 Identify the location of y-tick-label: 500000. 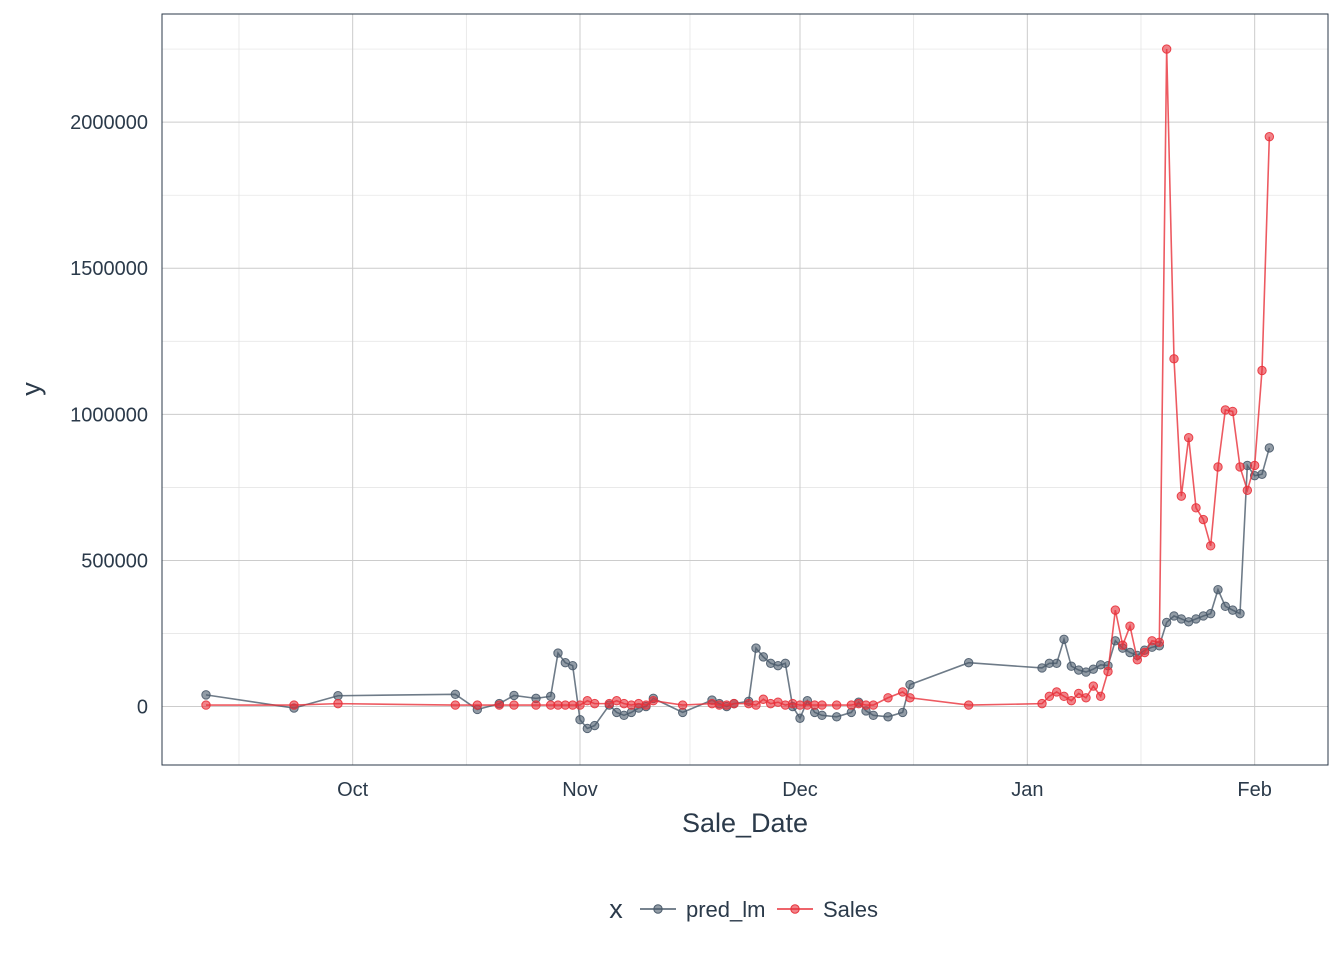
(114, 561).